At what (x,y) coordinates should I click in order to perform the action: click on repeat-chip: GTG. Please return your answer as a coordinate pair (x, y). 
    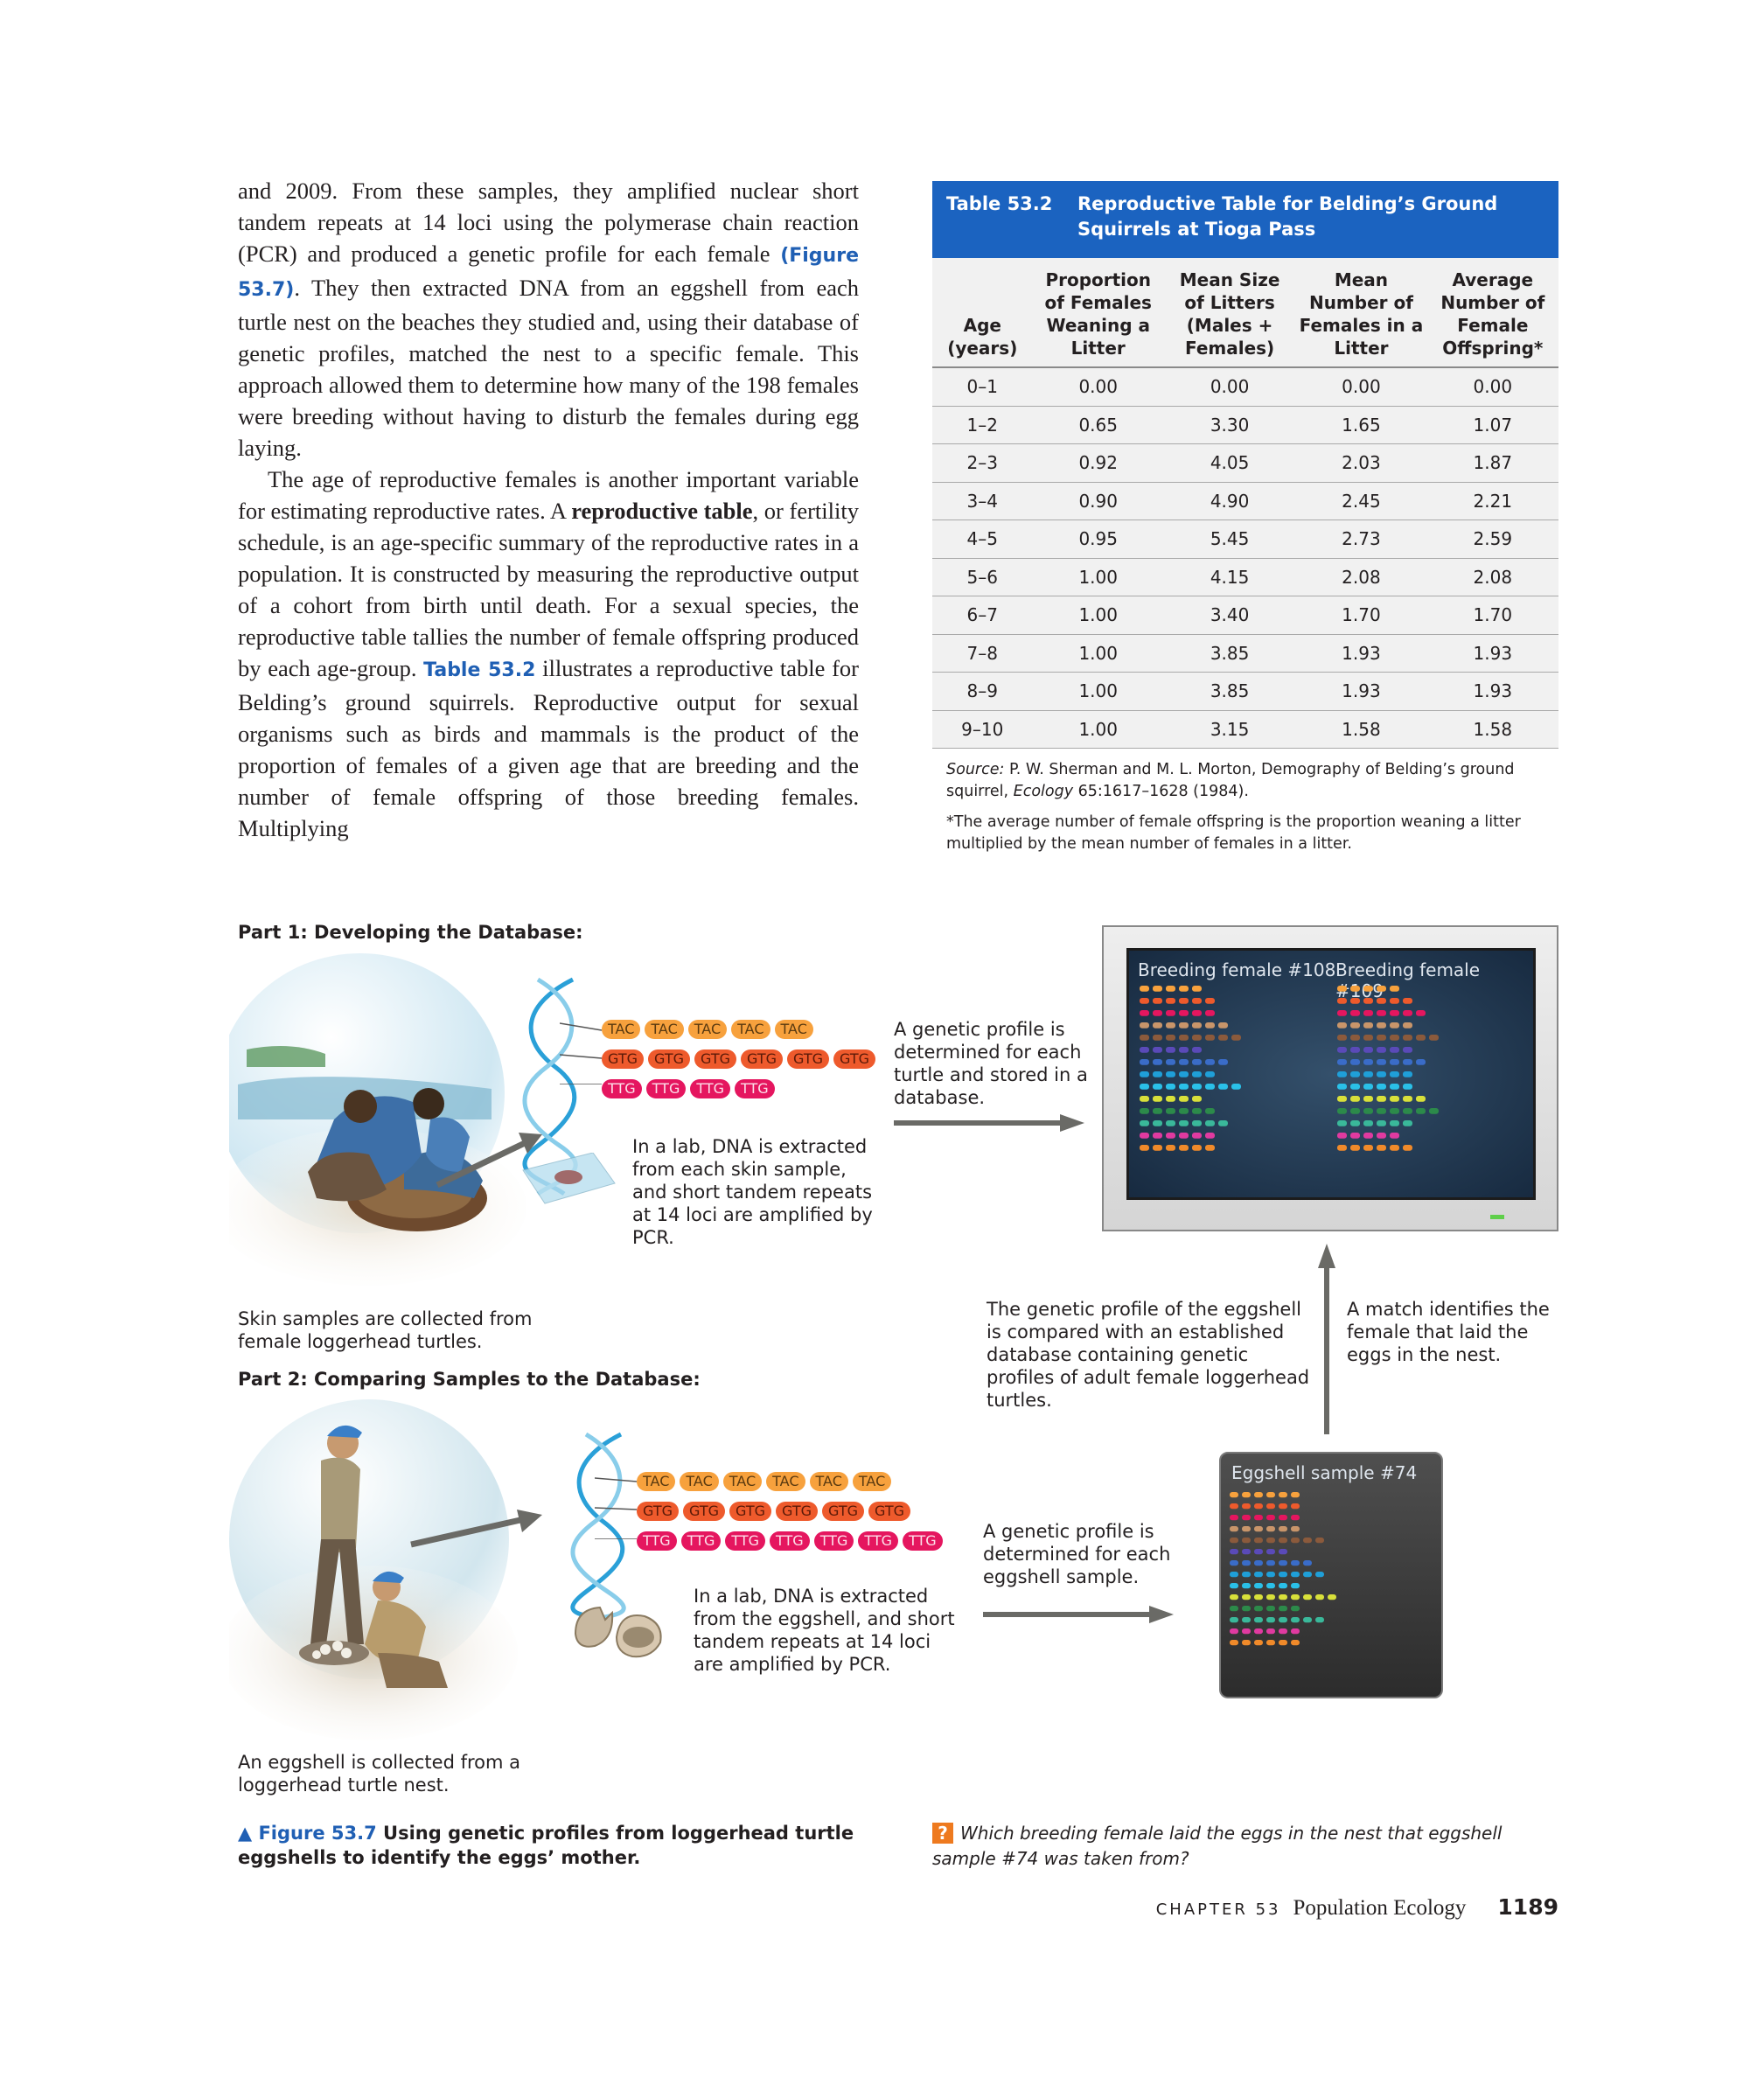
    Looking at the image, I should click on (854, 1059).